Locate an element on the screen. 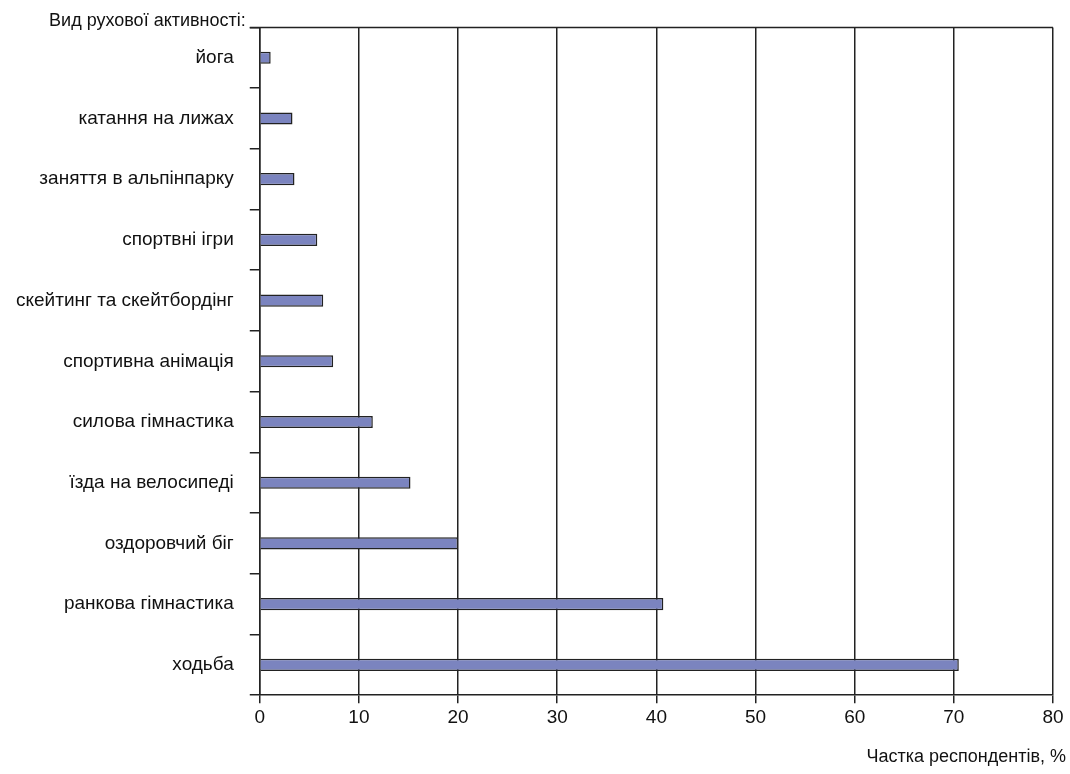 The image size is (1070, 774). y-tick-label: оздоровчий біг is located at coordinates (169, 542).